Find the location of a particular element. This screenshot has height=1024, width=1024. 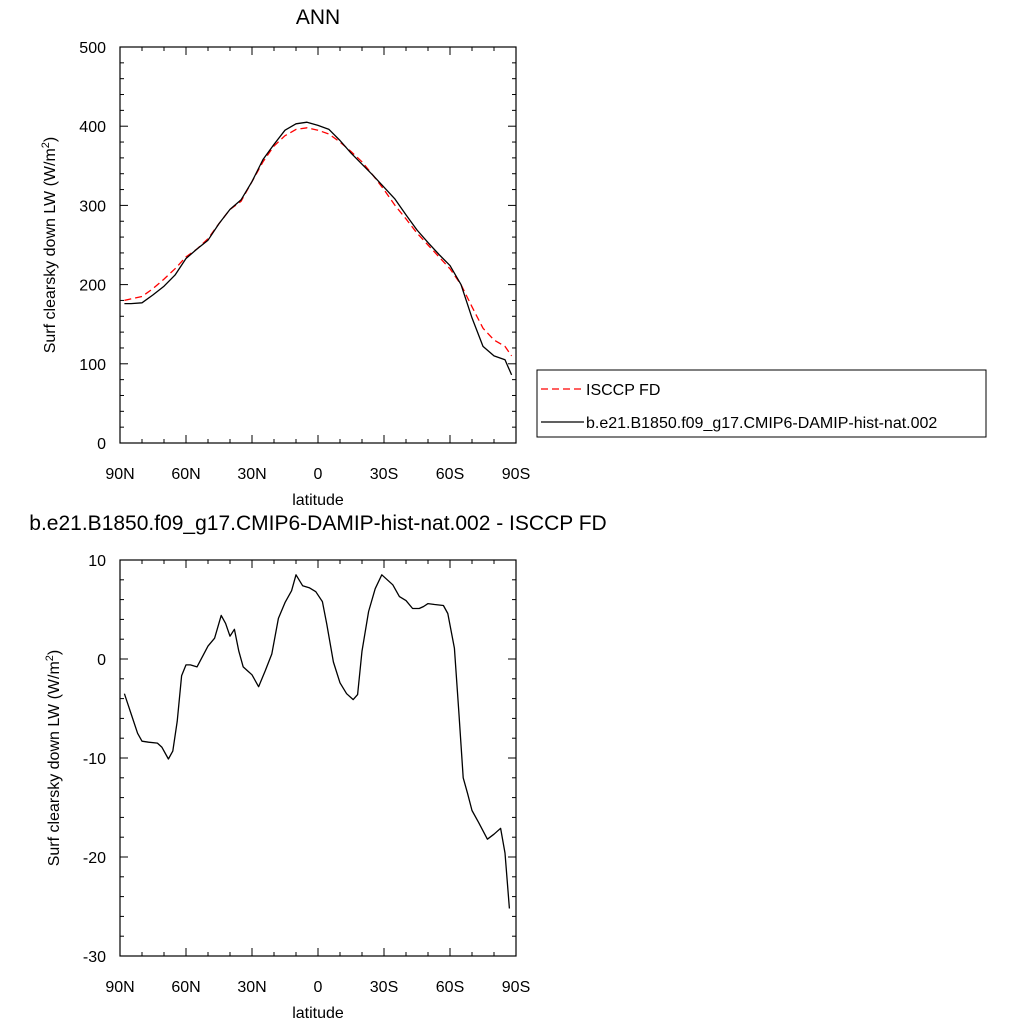

top-xtick-label: 60S is located at coordinates (450, 474).